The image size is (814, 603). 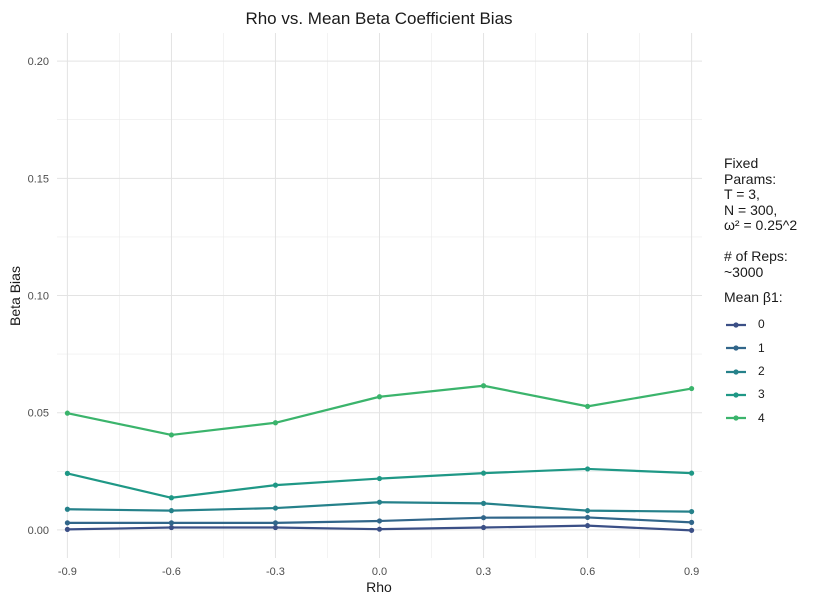 What do you see at coordinates (761, 370) in the screenshot?
I see `legend-label: 2` at bounding box center [761, 370].